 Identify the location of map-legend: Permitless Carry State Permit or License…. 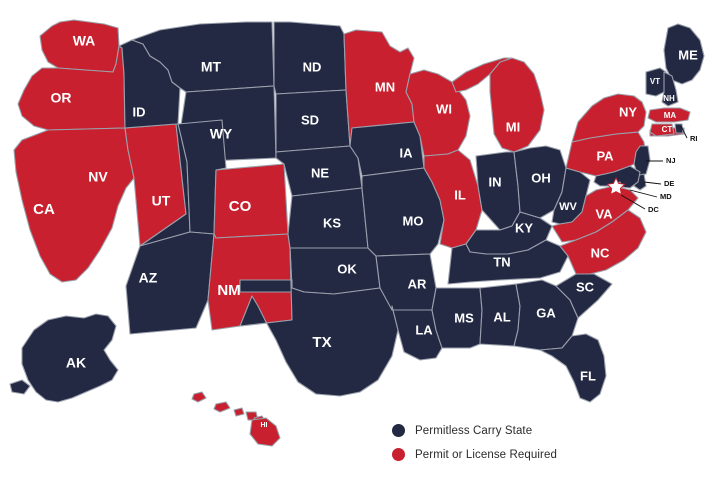
(474, 442).